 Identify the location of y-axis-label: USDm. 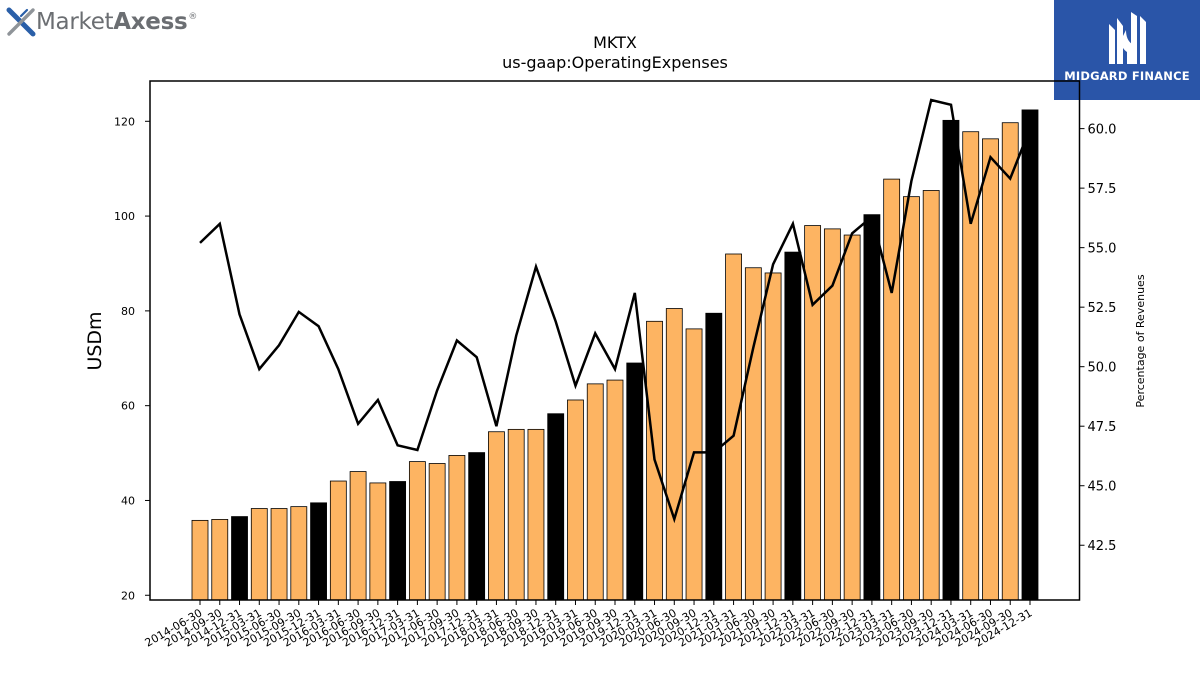
(95, 340).